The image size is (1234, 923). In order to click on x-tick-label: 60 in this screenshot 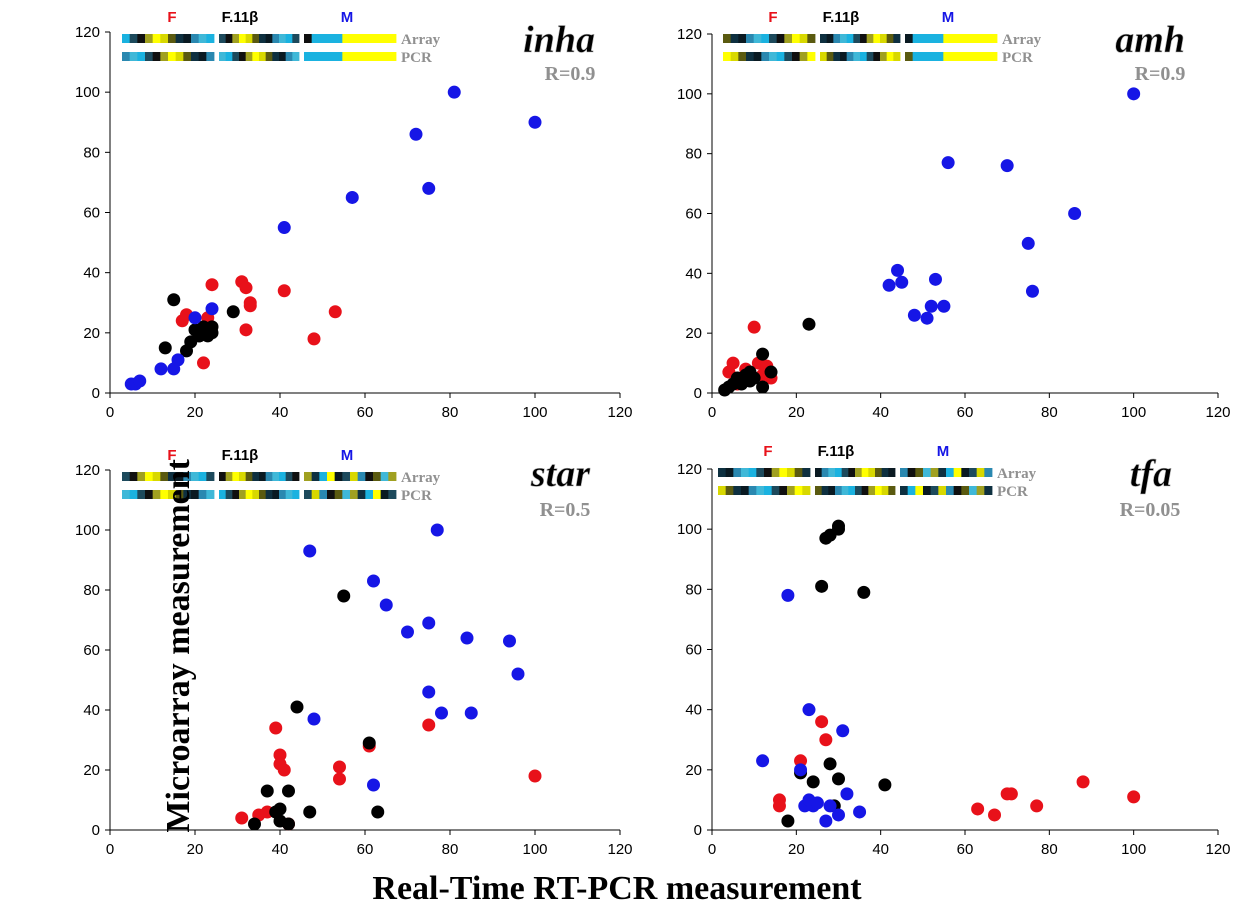, I will do `click(365, 412)`.